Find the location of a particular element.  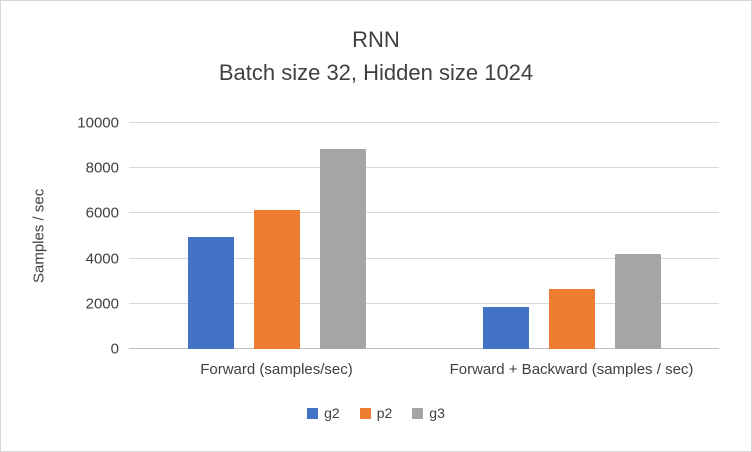

legend-label-p2: p2 is located at coordinates (384, 413).